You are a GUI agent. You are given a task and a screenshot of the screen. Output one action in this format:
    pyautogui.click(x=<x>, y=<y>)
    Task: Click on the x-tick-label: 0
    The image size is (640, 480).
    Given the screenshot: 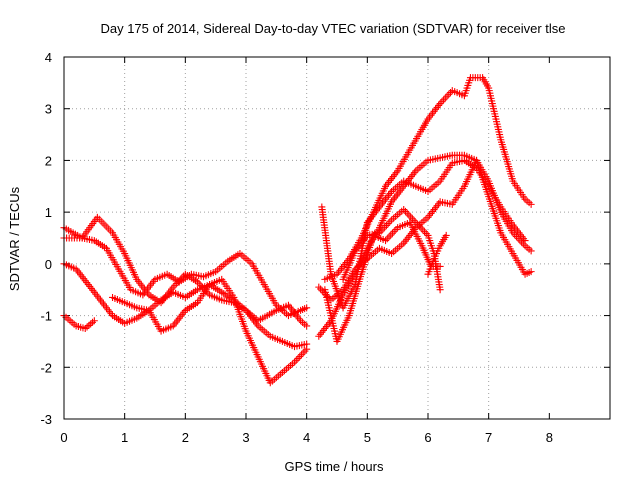 What is the action you would take?
    pyautogui.click(x=63, y=437)
    